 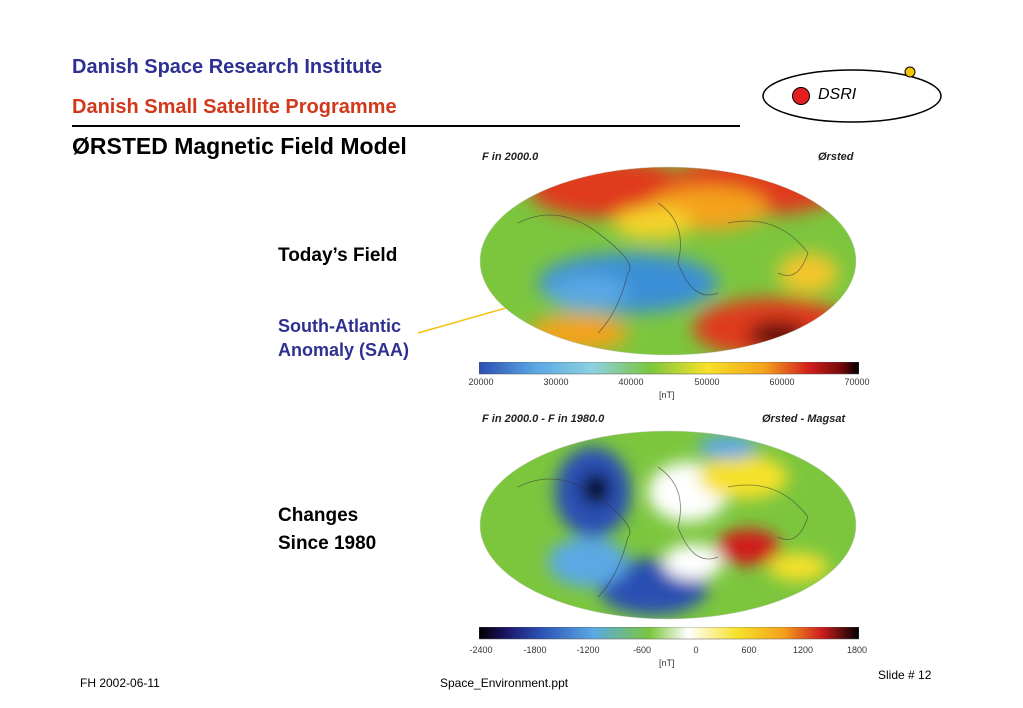 What do you see at coordinates (669, 368) in the screenshot?
I see `top-color-scale` at bounding box center [669, 368].